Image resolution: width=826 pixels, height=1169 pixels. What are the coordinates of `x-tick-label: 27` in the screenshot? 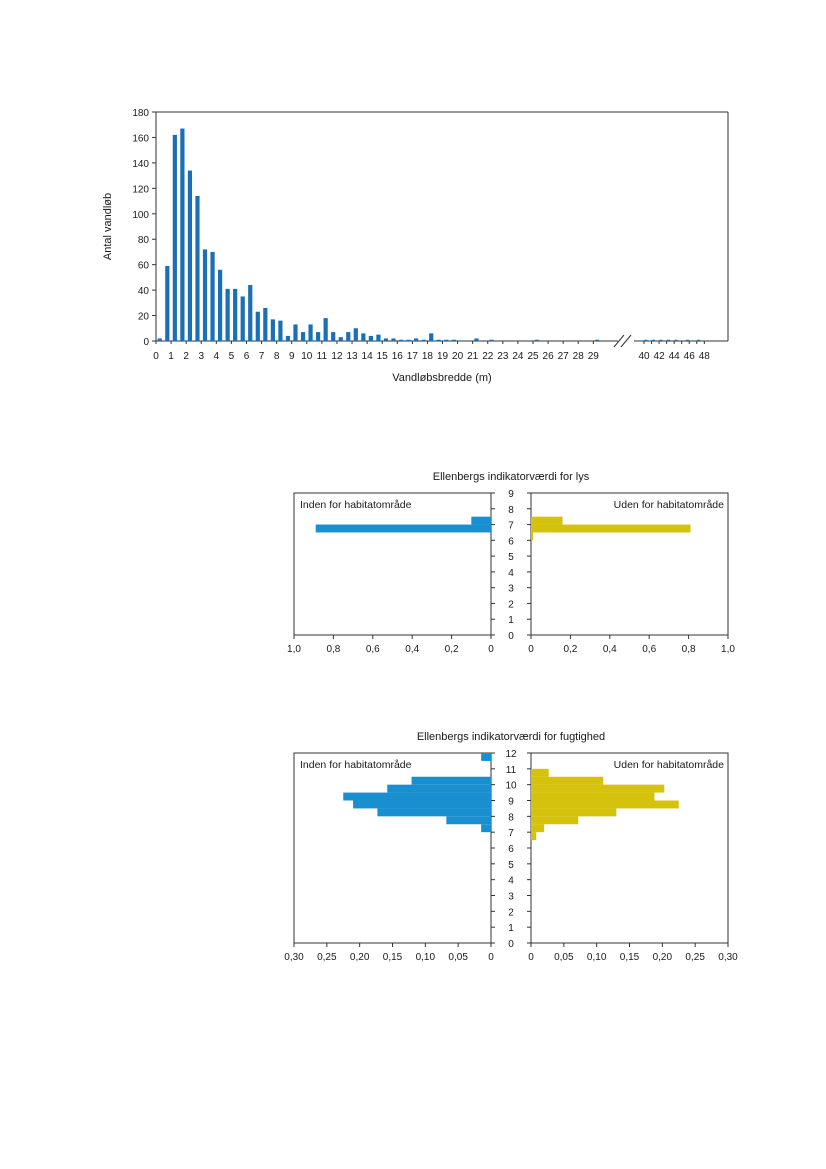 It's located at (564, 356).